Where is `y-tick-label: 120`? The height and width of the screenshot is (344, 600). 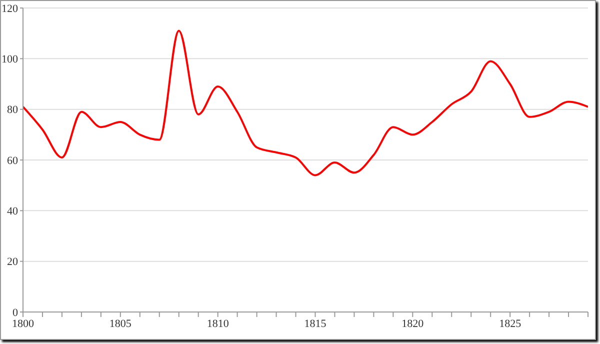
y-tick-label: 120 is located at coordinates (10, 8).